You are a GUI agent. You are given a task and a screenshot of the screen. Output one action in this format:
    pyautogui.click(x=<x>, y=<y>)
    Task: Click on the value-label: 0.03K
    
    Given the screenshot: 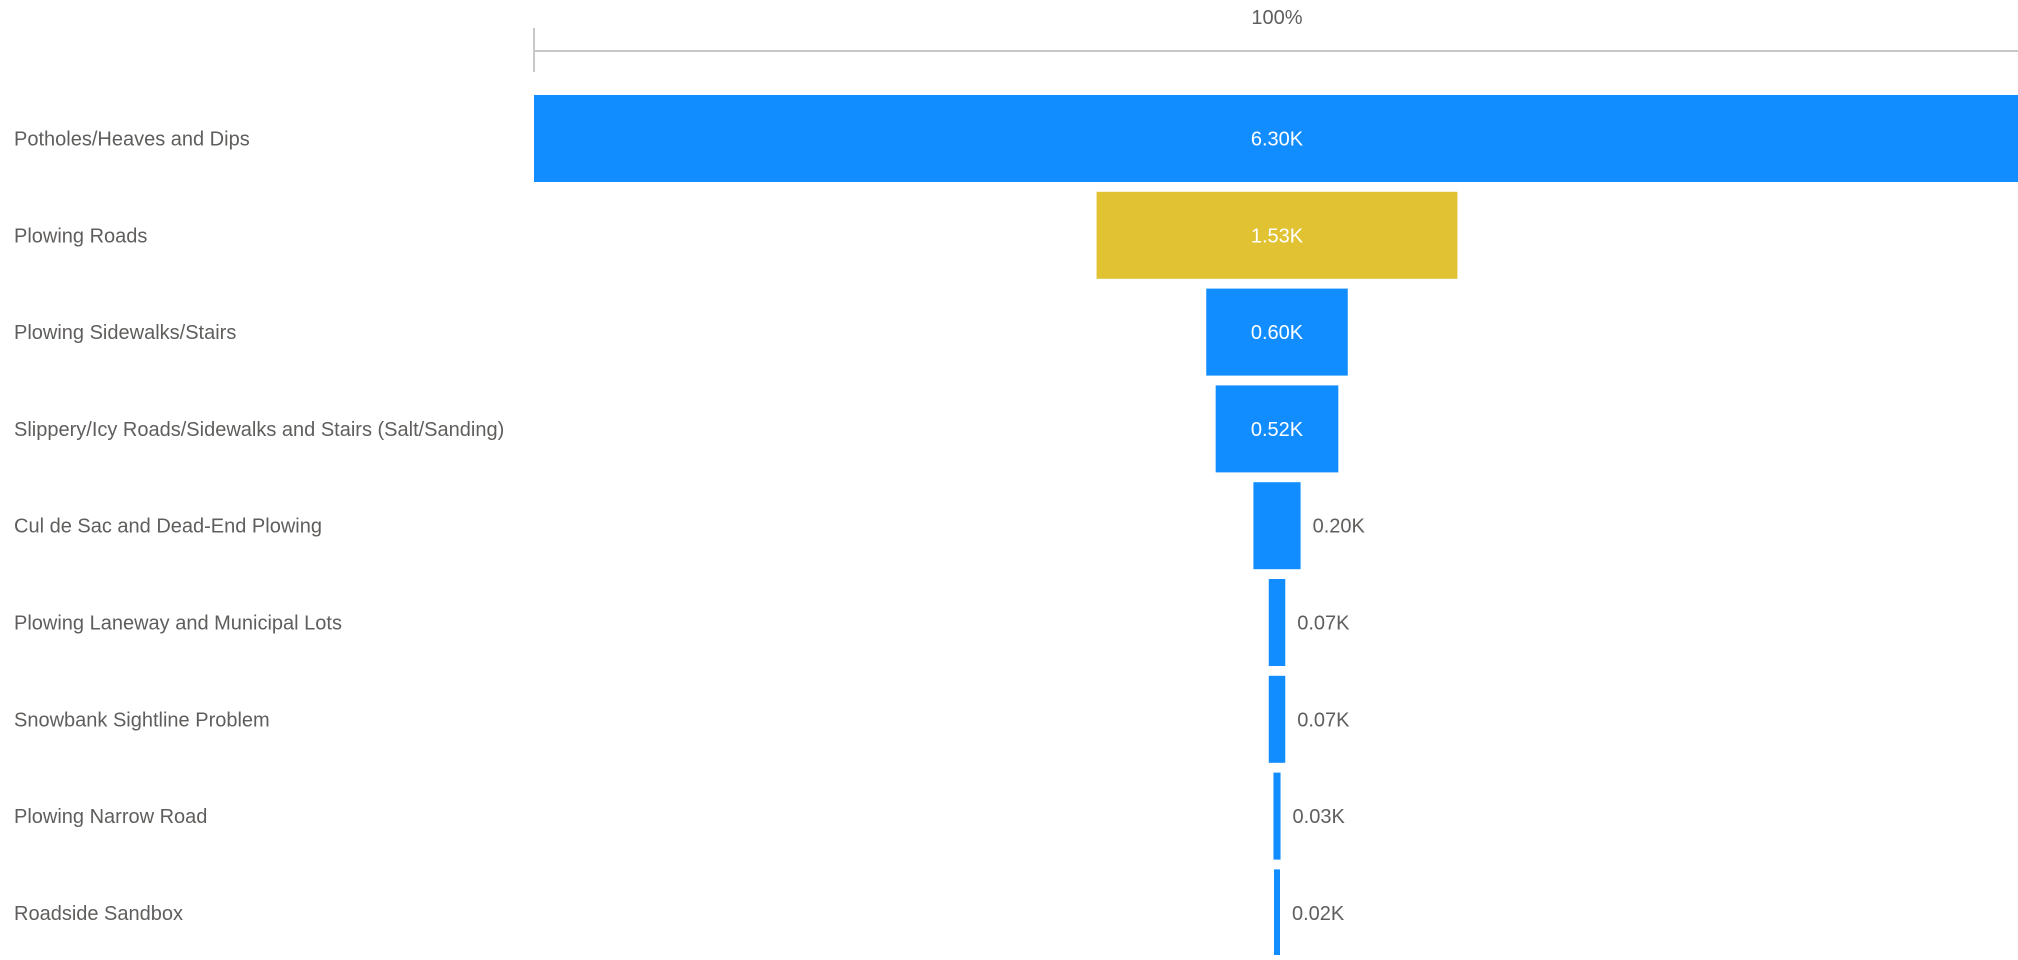 What is the action you would take?
    pyautogui.click(x=1319, y=817)
    